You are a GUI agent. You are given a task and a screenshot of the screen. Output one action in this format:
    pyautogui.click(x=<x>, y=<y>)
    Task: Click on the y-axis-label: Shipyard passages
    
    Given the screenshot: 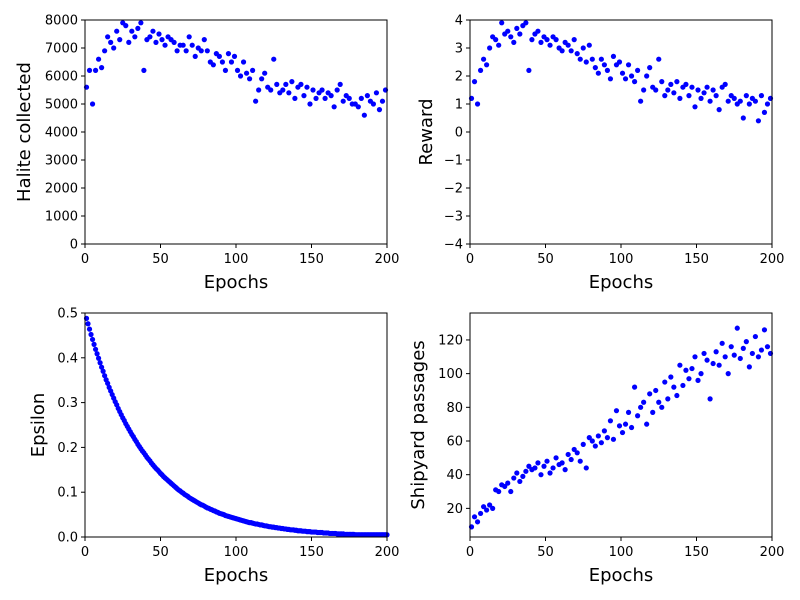 What is the action you would take?
    pyautogui.click(x=418, y=424)
    